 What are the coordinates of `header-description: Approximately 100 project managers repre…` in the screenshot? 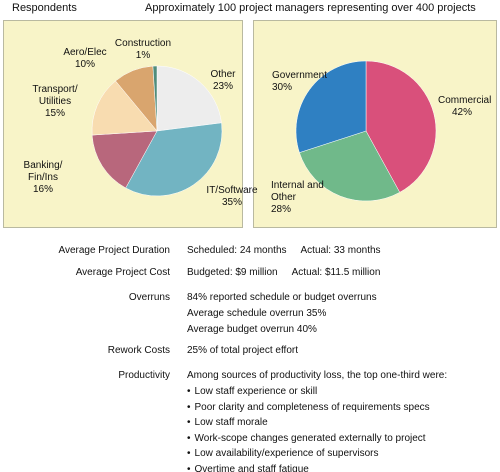 It's located at (310, 8).